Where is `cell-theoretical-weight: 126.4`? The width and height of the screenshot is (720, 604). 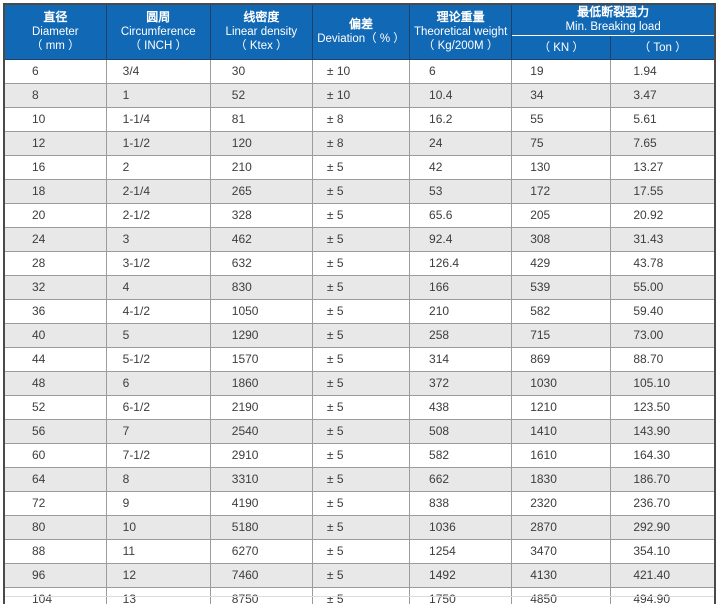 cell-theoretical-weight: 126.4 is located at coordinates (461, 263).